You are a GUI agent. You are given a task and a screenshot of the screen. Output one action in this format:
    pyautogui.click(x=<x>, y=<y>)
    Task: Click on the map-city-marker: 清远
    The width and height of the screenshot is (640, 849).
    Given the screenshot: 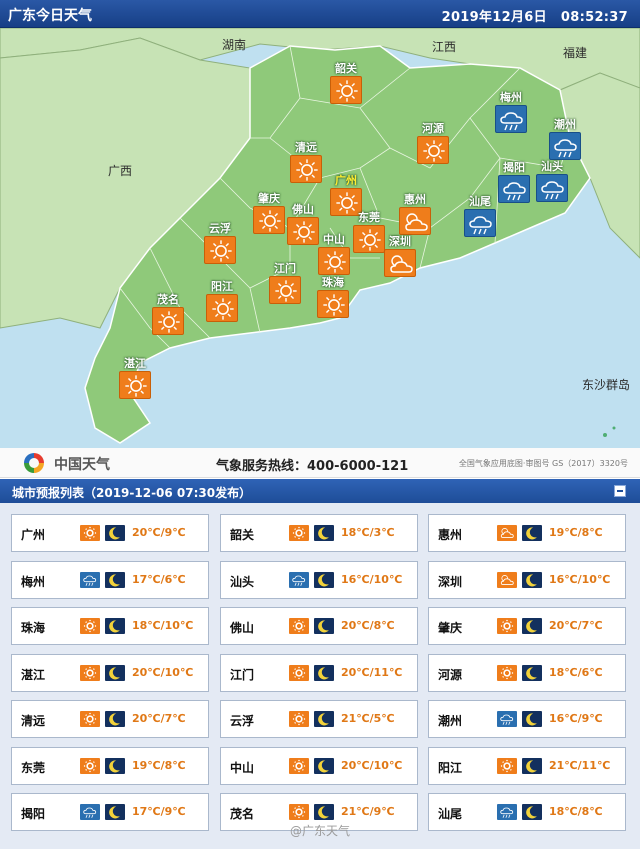 What is the action you would take?
    pyautogui.click(x=306, y=162)
    